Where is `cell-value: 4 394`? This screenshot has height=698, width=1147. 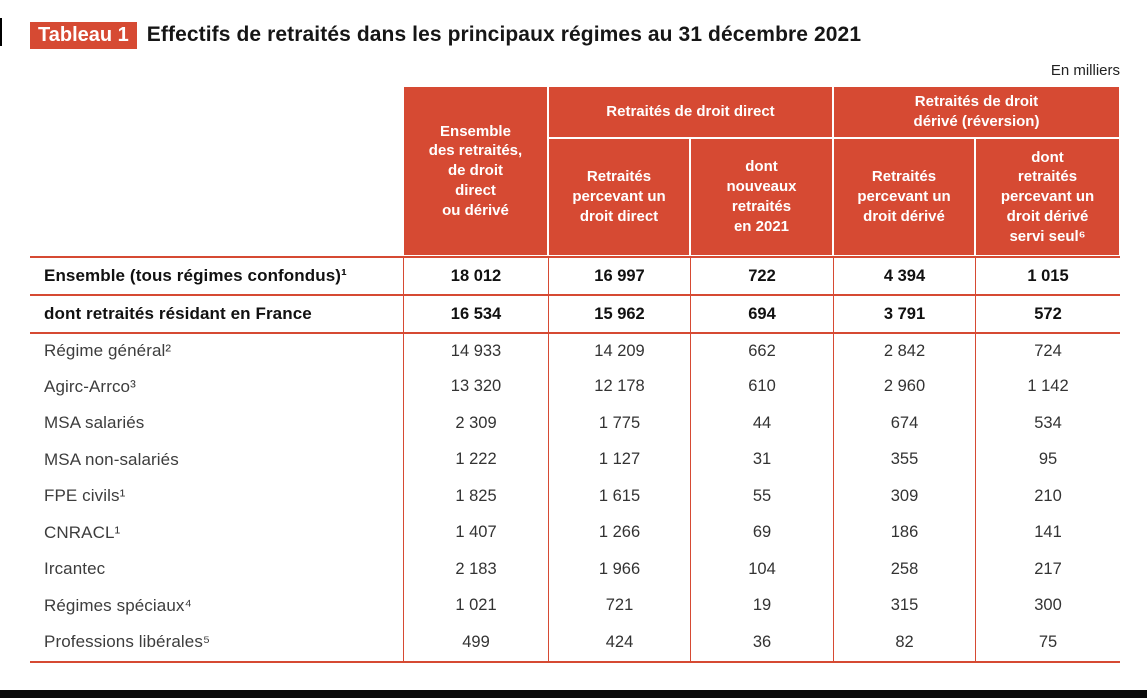
cell-value: 4 394 is located at coordinates (904, 276).